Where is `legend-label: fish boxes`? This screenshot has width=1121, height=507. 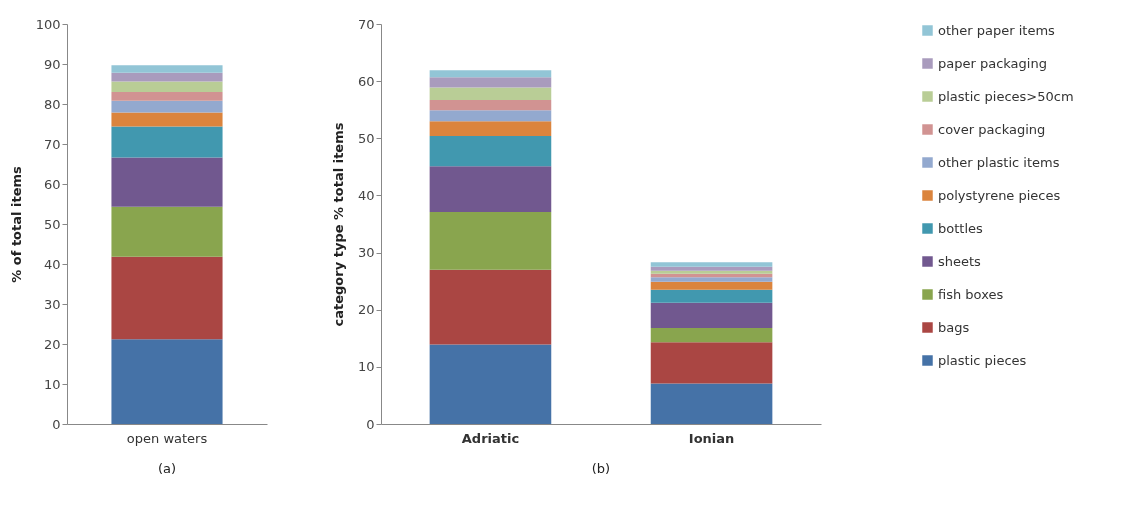 legend-label: fish boxes is located at coordinates (971, 294).